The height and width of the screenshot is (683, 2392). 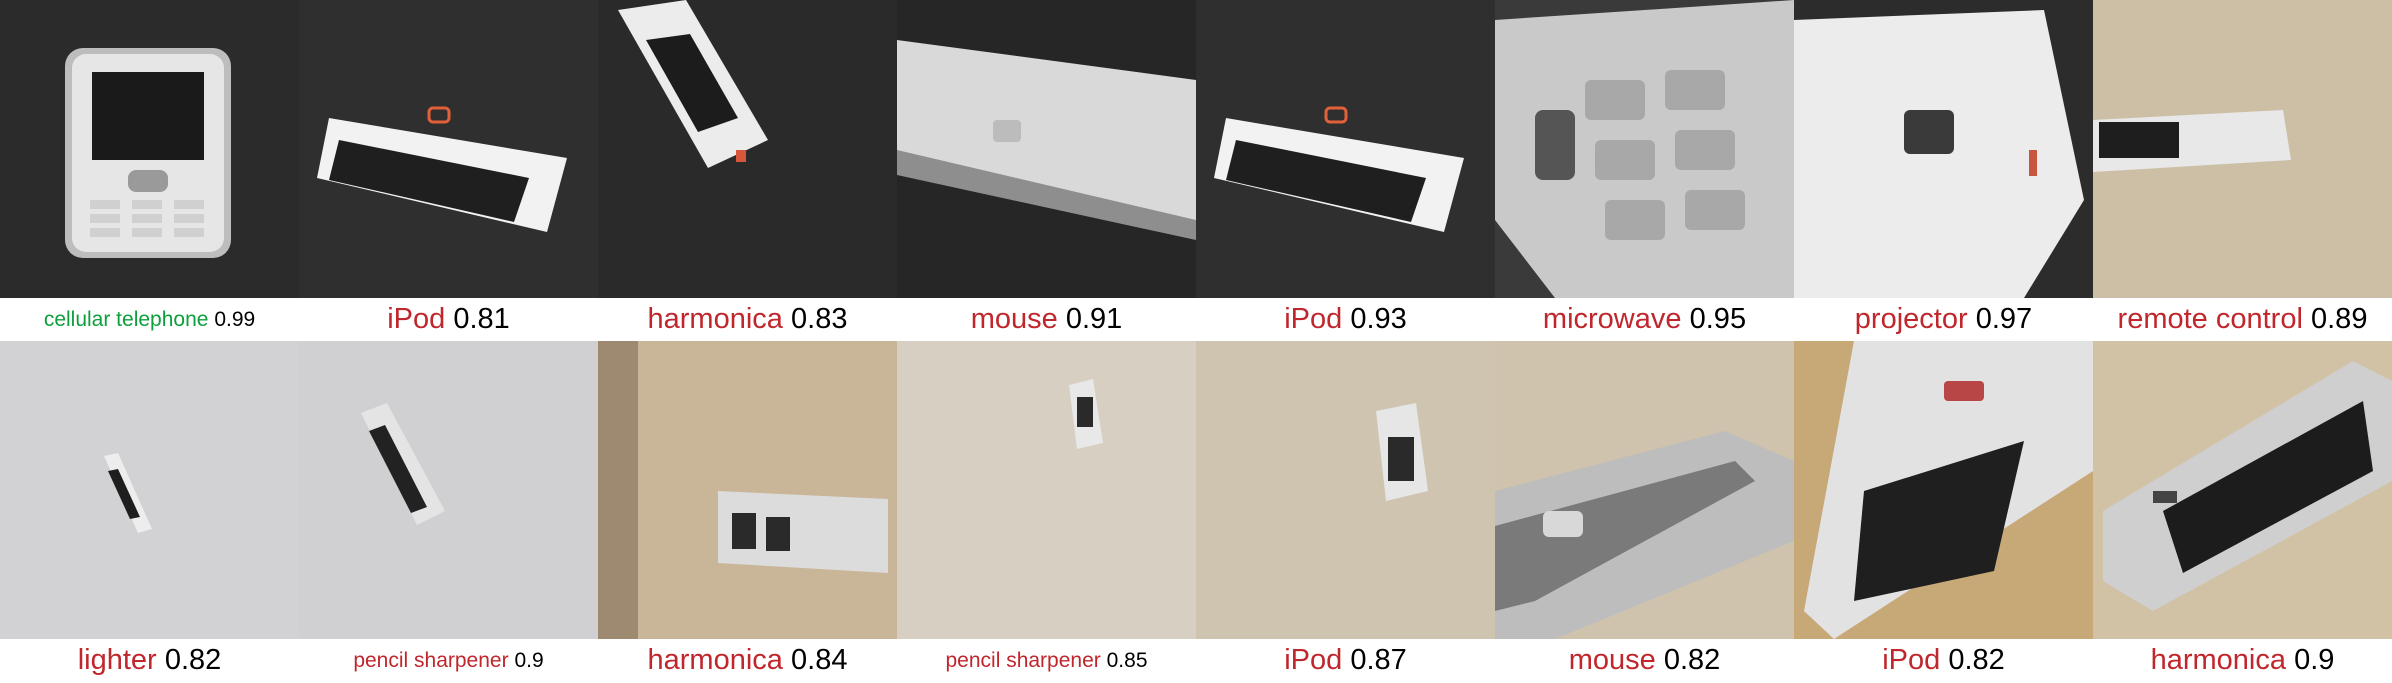 I want to click on prediction-caption: mouse 0.91, so click(x=1046, y=319).